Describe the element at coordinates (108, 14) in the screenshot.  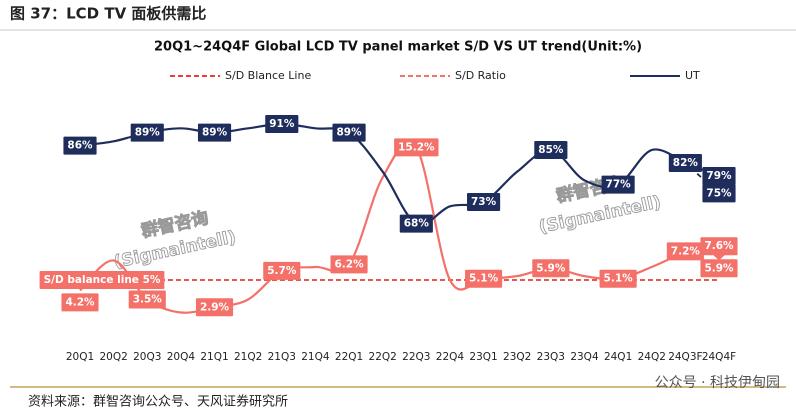
I see `header: 图 37：LCD TV 面板供需比` at that location.